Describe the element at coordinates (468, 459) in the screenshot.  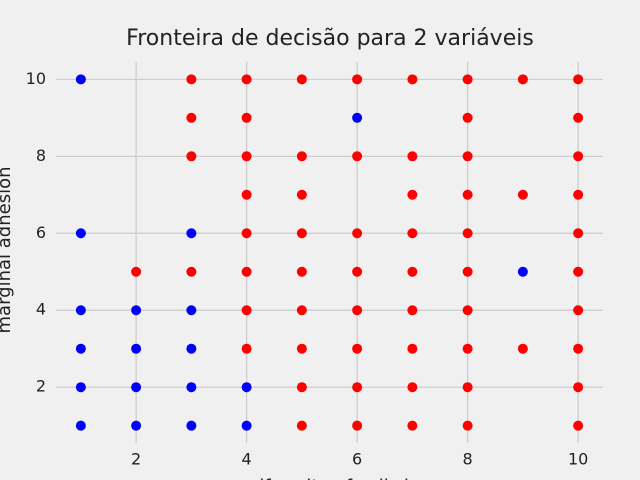
I see `x-tick-label: 8` at that location.